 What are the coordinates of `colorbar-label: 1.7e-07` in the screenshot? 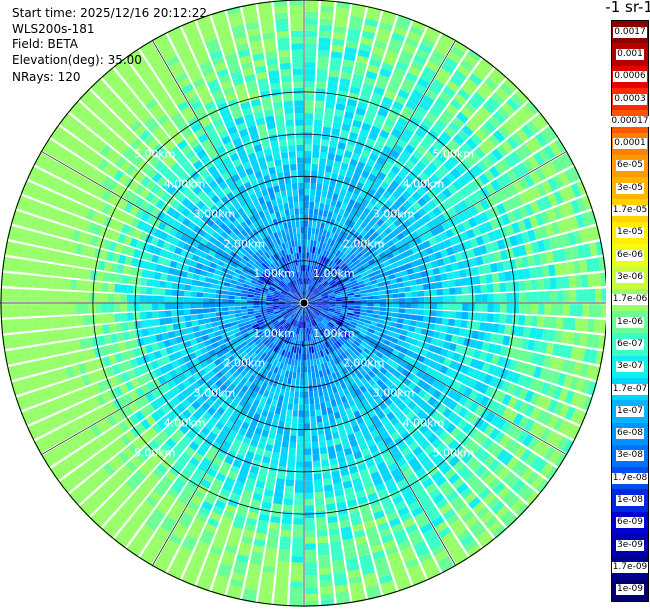 It's located at (630, 389).